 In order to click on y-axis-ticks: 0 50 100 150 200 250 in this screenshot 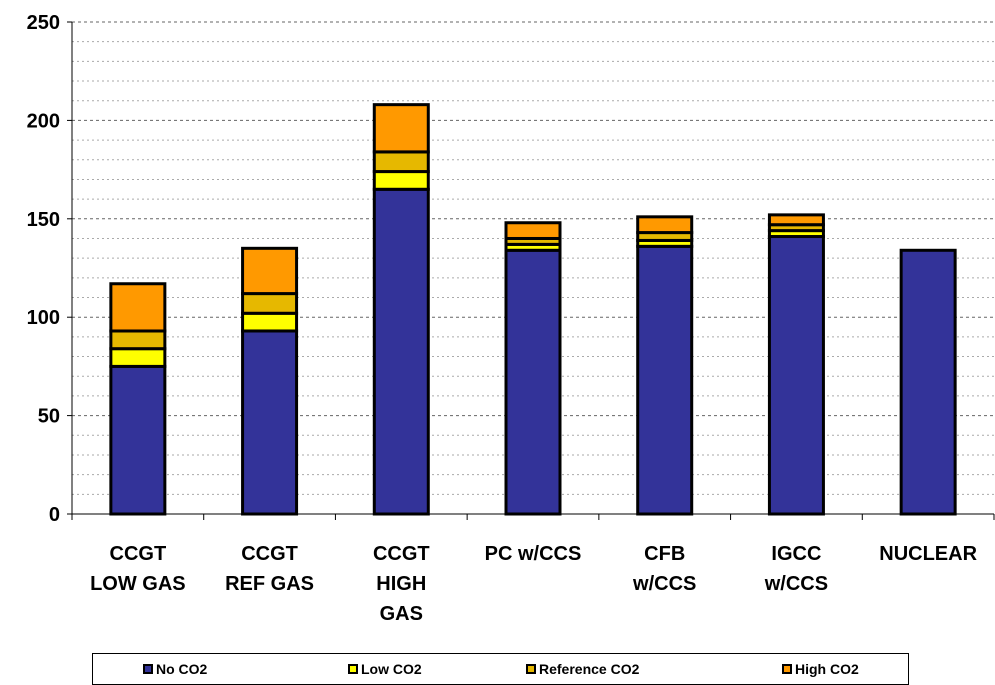, I will do `click(49, 269)`.